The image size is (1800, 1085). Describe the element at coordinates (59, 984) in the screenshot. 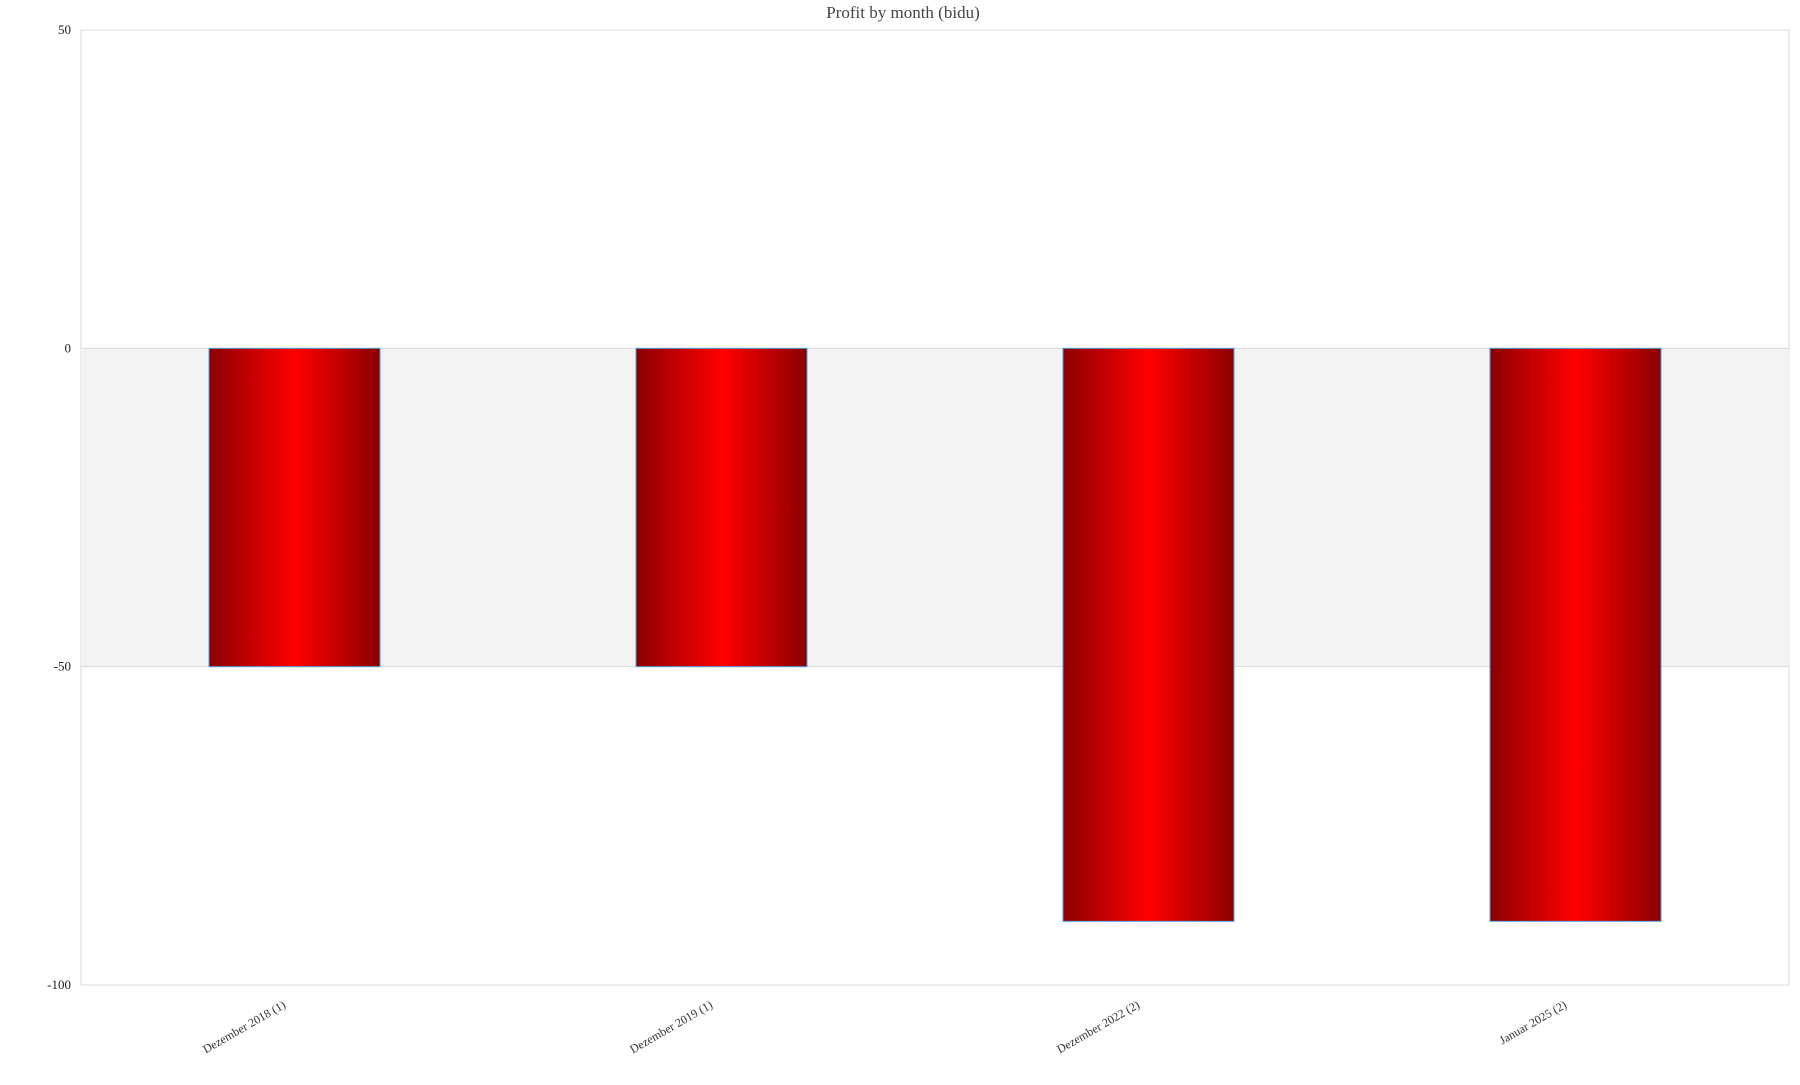

I see `y-tick-label: -100` at that location.